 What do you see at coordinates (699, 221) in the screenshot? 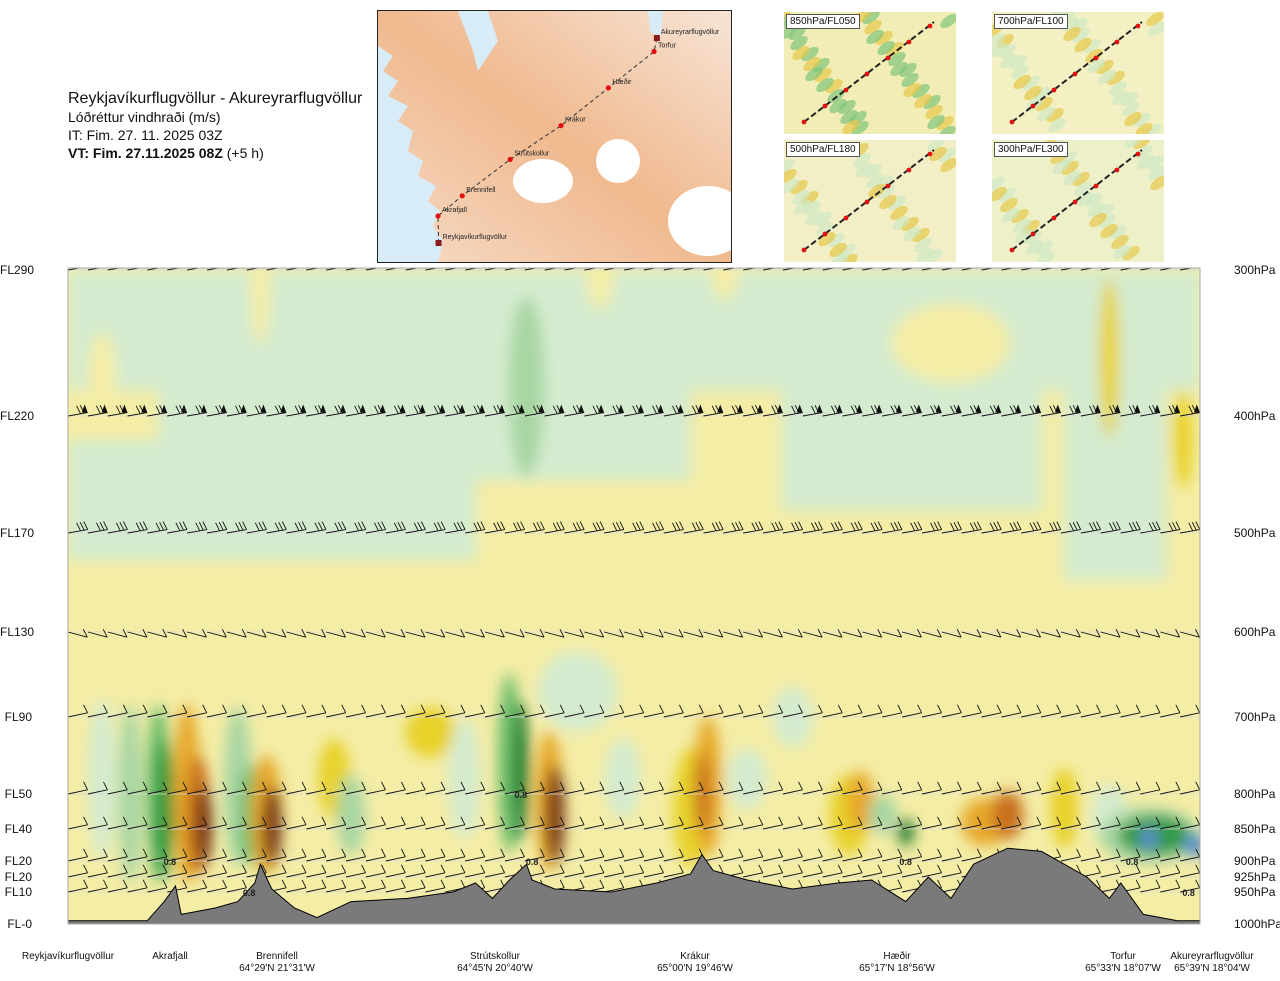
I see `glacier-vatnajokull` at bounding box center [699, 221].